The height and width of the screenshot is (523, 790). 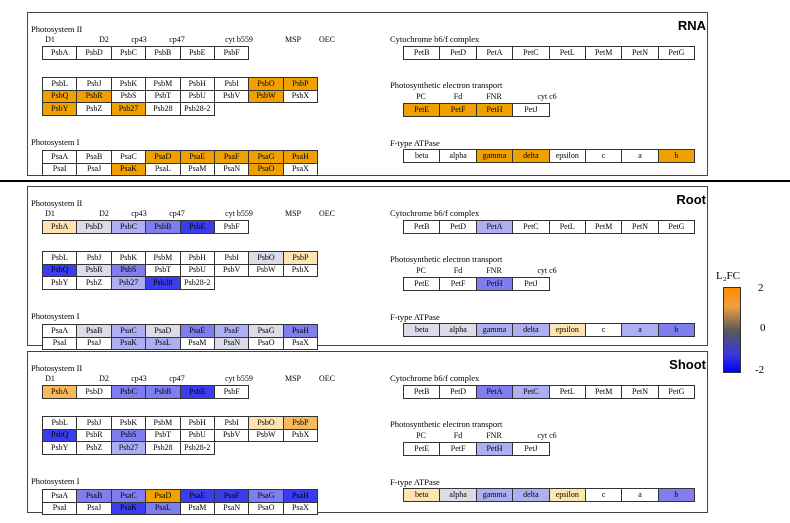 I want to click on protein-cell: PsbZ, so click(x=94, y=448).